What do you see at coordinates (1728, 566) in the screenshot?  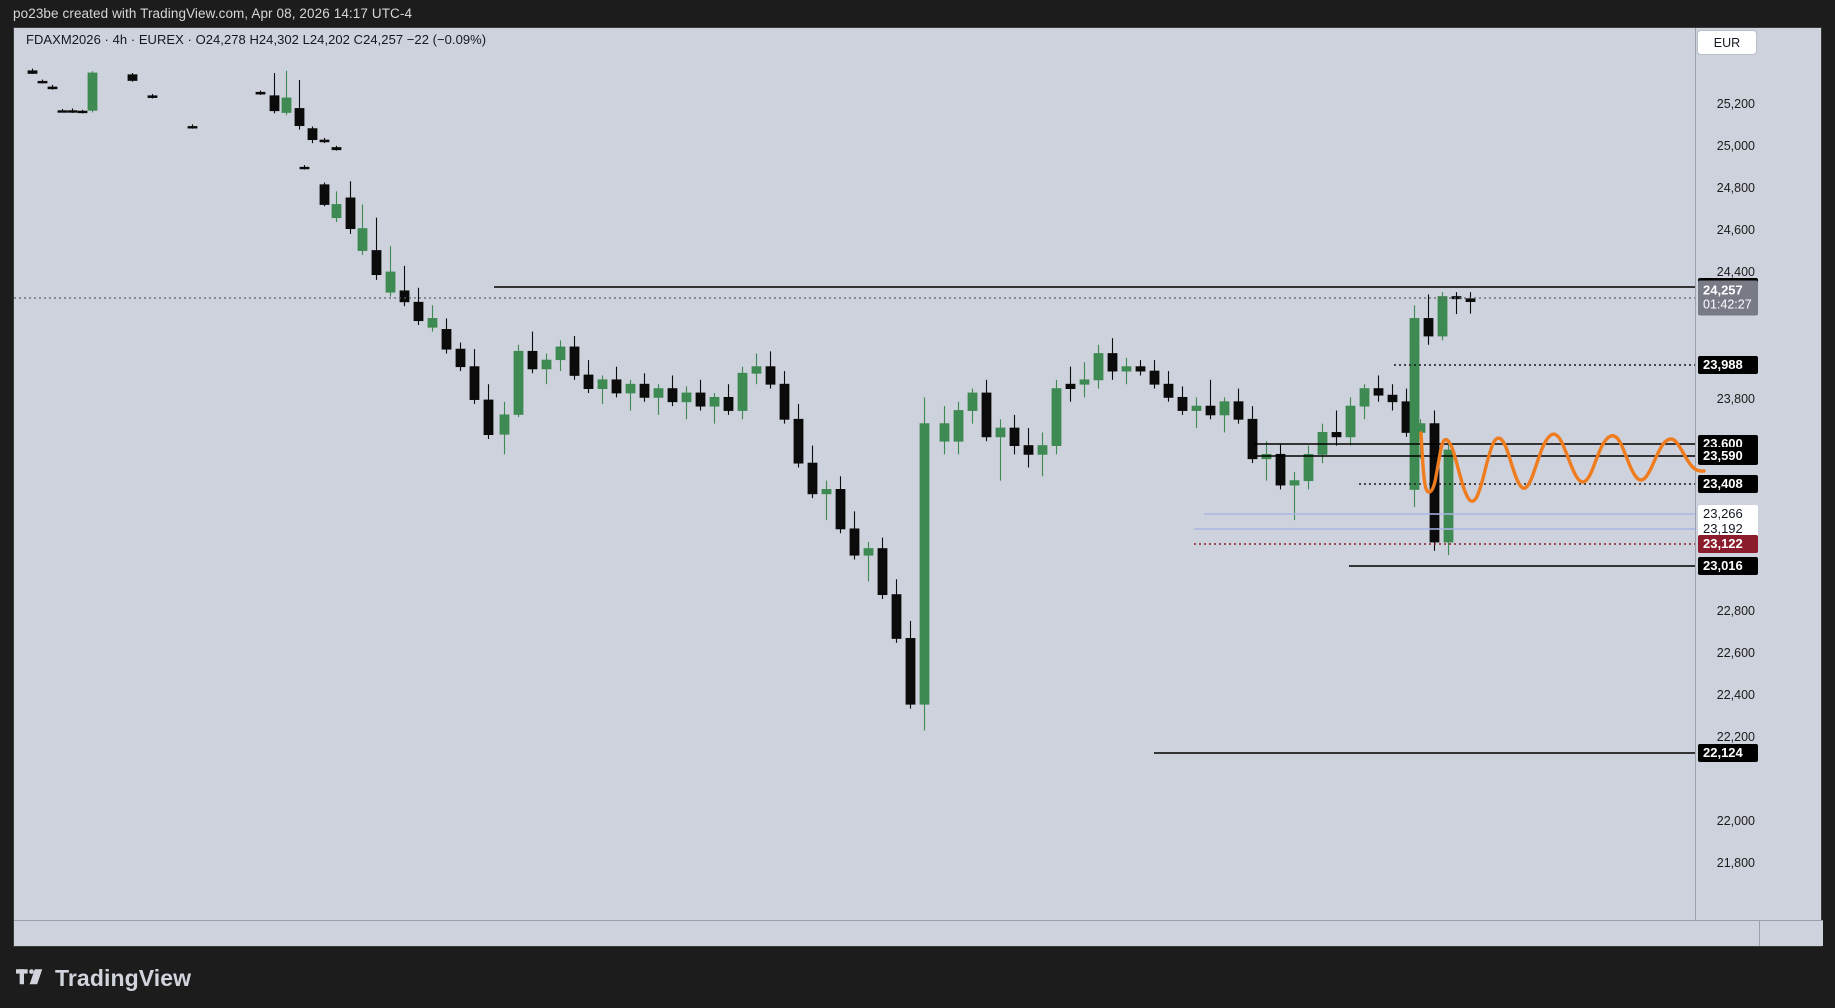 I see `price-level-pill: 23,016` at bounding box center [1728, 566].